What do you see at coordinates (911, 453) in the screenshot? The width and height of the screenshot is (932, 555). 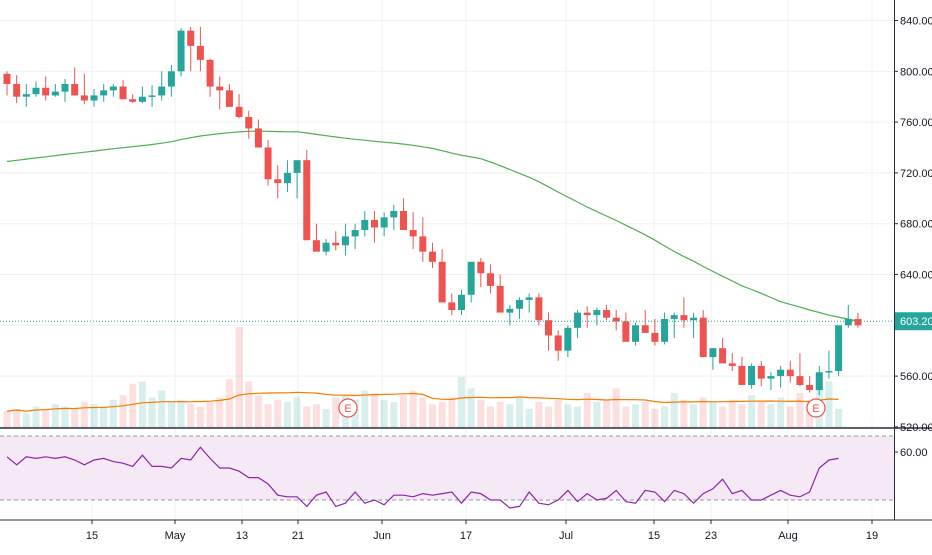 I see `rsi-axis: 60.00` at bounding box center [911, 453].